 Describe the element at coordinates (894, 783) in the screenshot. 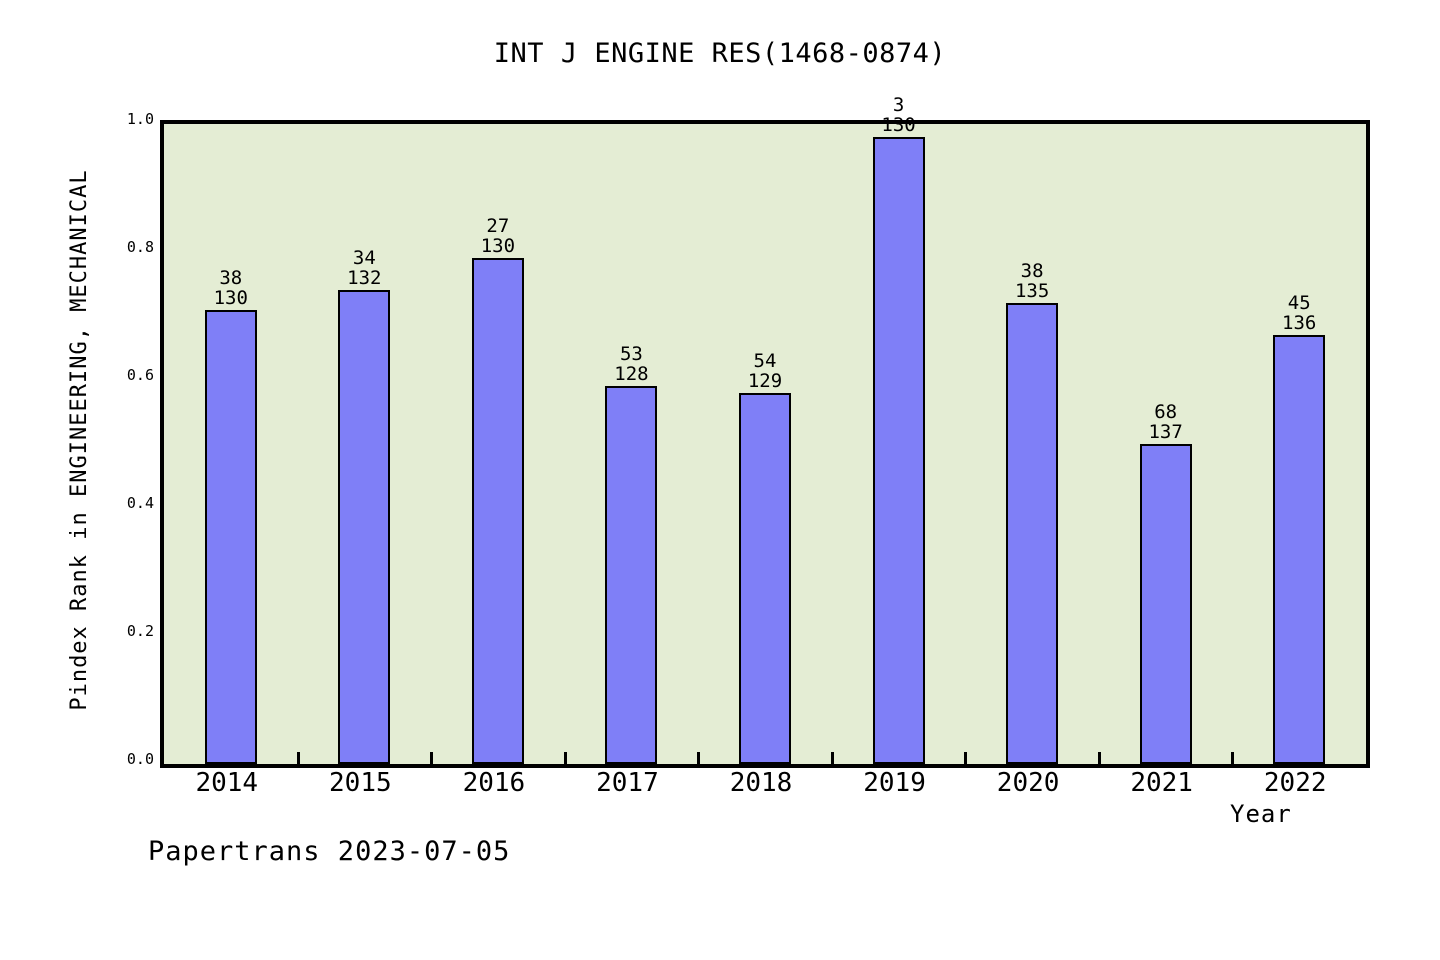

I see `x-tick-label-2019: 2019` at that location.